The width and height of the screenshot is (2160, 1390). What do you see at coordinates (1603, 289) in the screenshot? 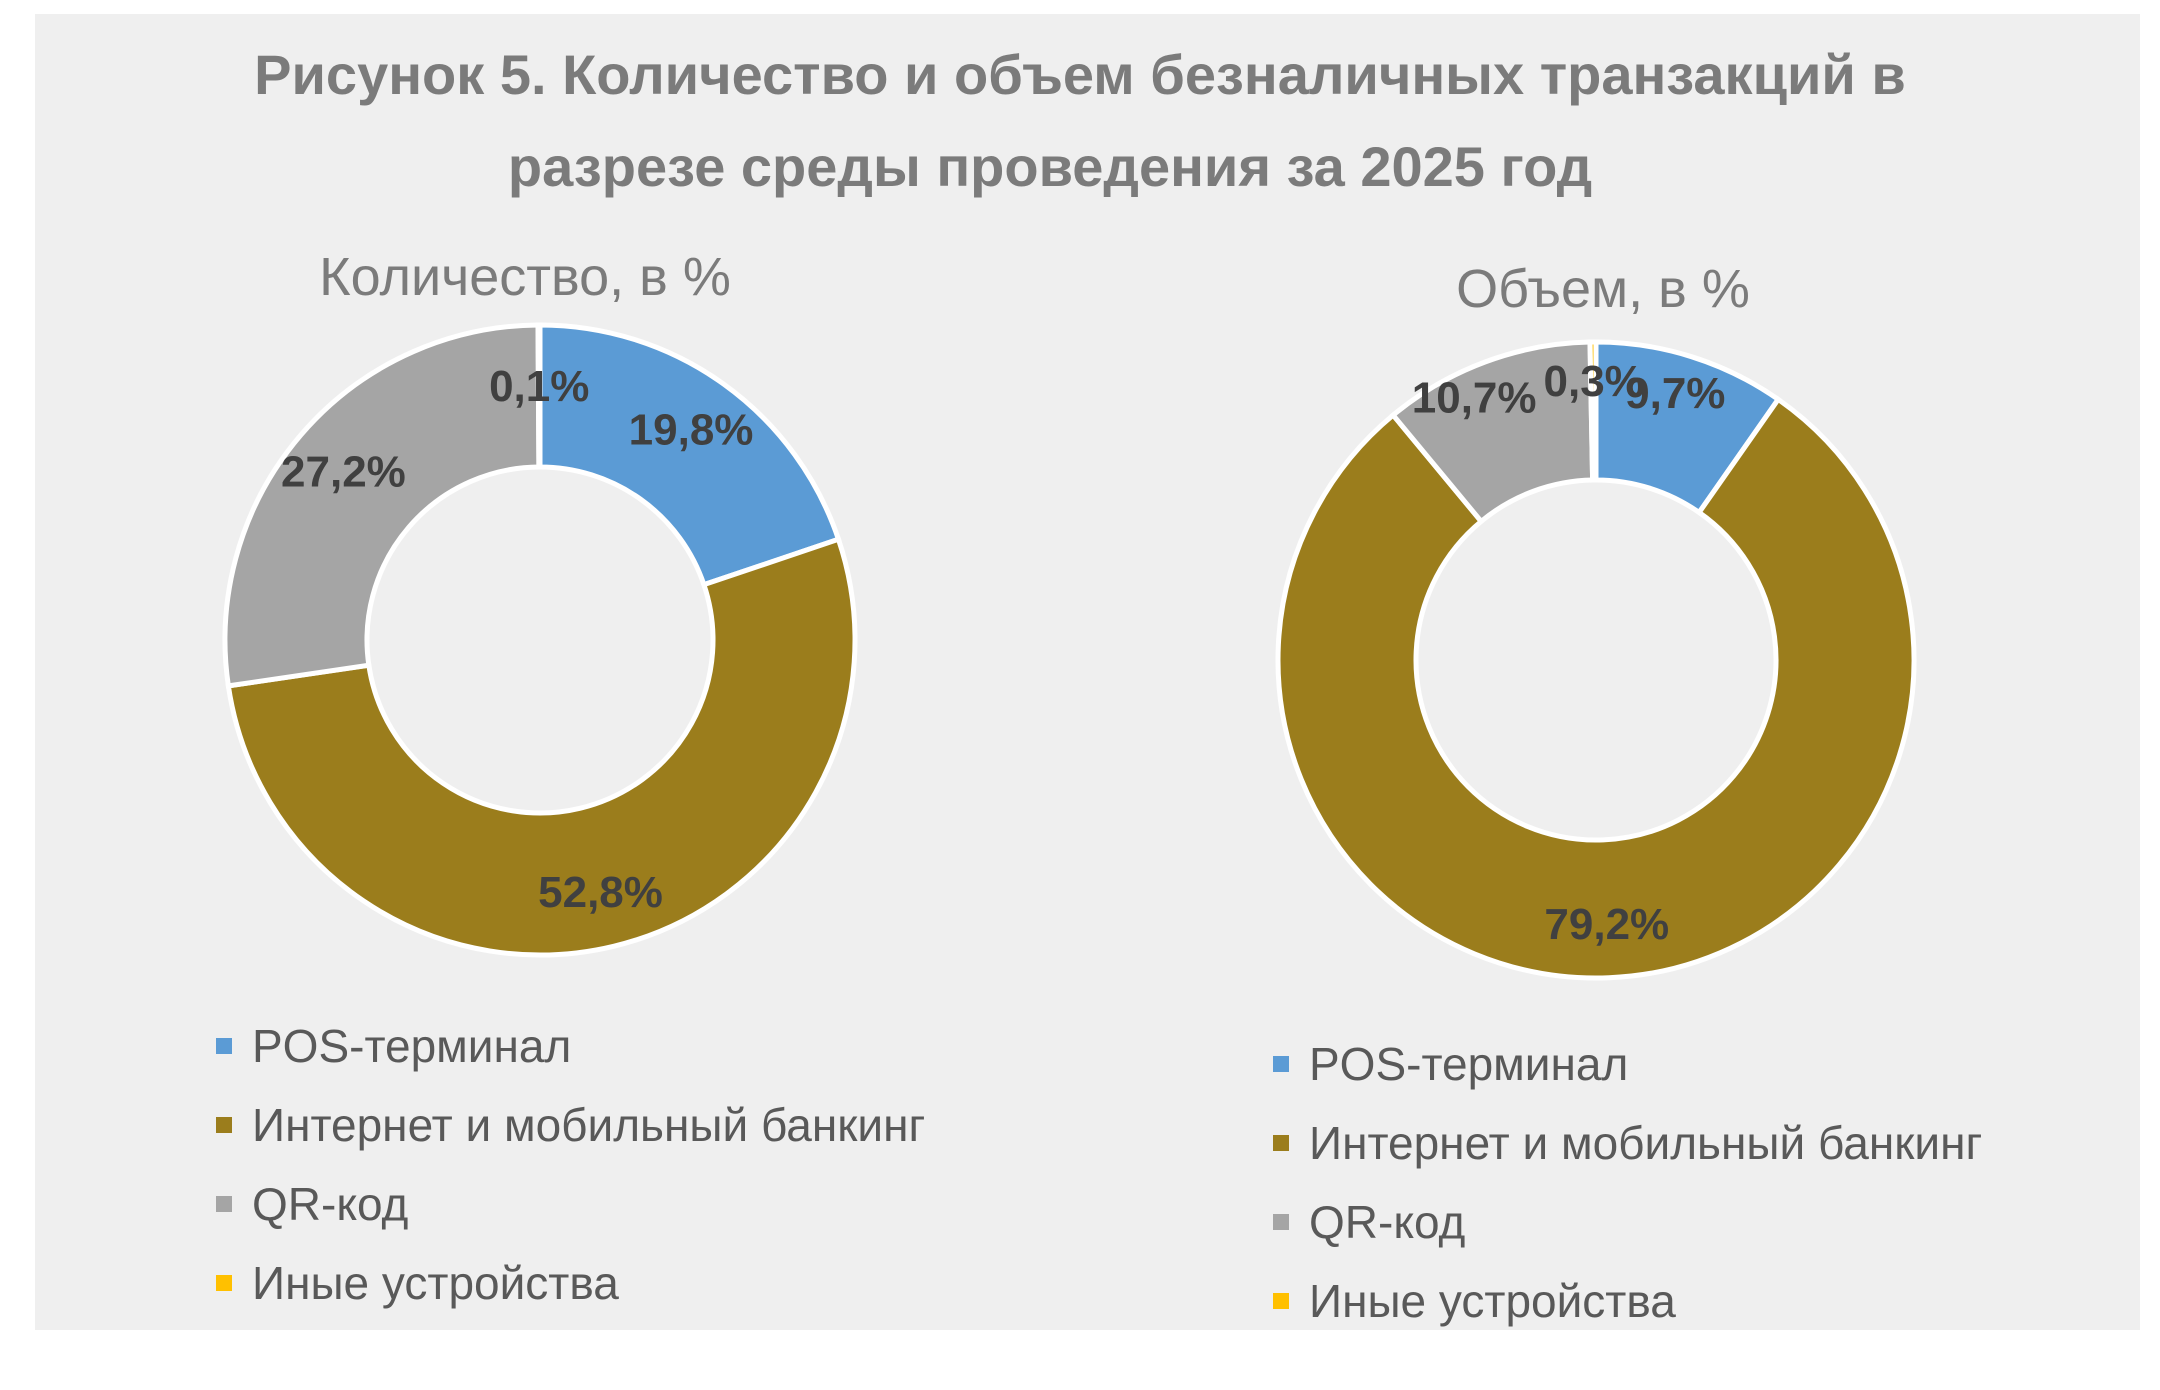
I see `chart-volume-title: Объем, в %` at bounding box center [1603, 289].